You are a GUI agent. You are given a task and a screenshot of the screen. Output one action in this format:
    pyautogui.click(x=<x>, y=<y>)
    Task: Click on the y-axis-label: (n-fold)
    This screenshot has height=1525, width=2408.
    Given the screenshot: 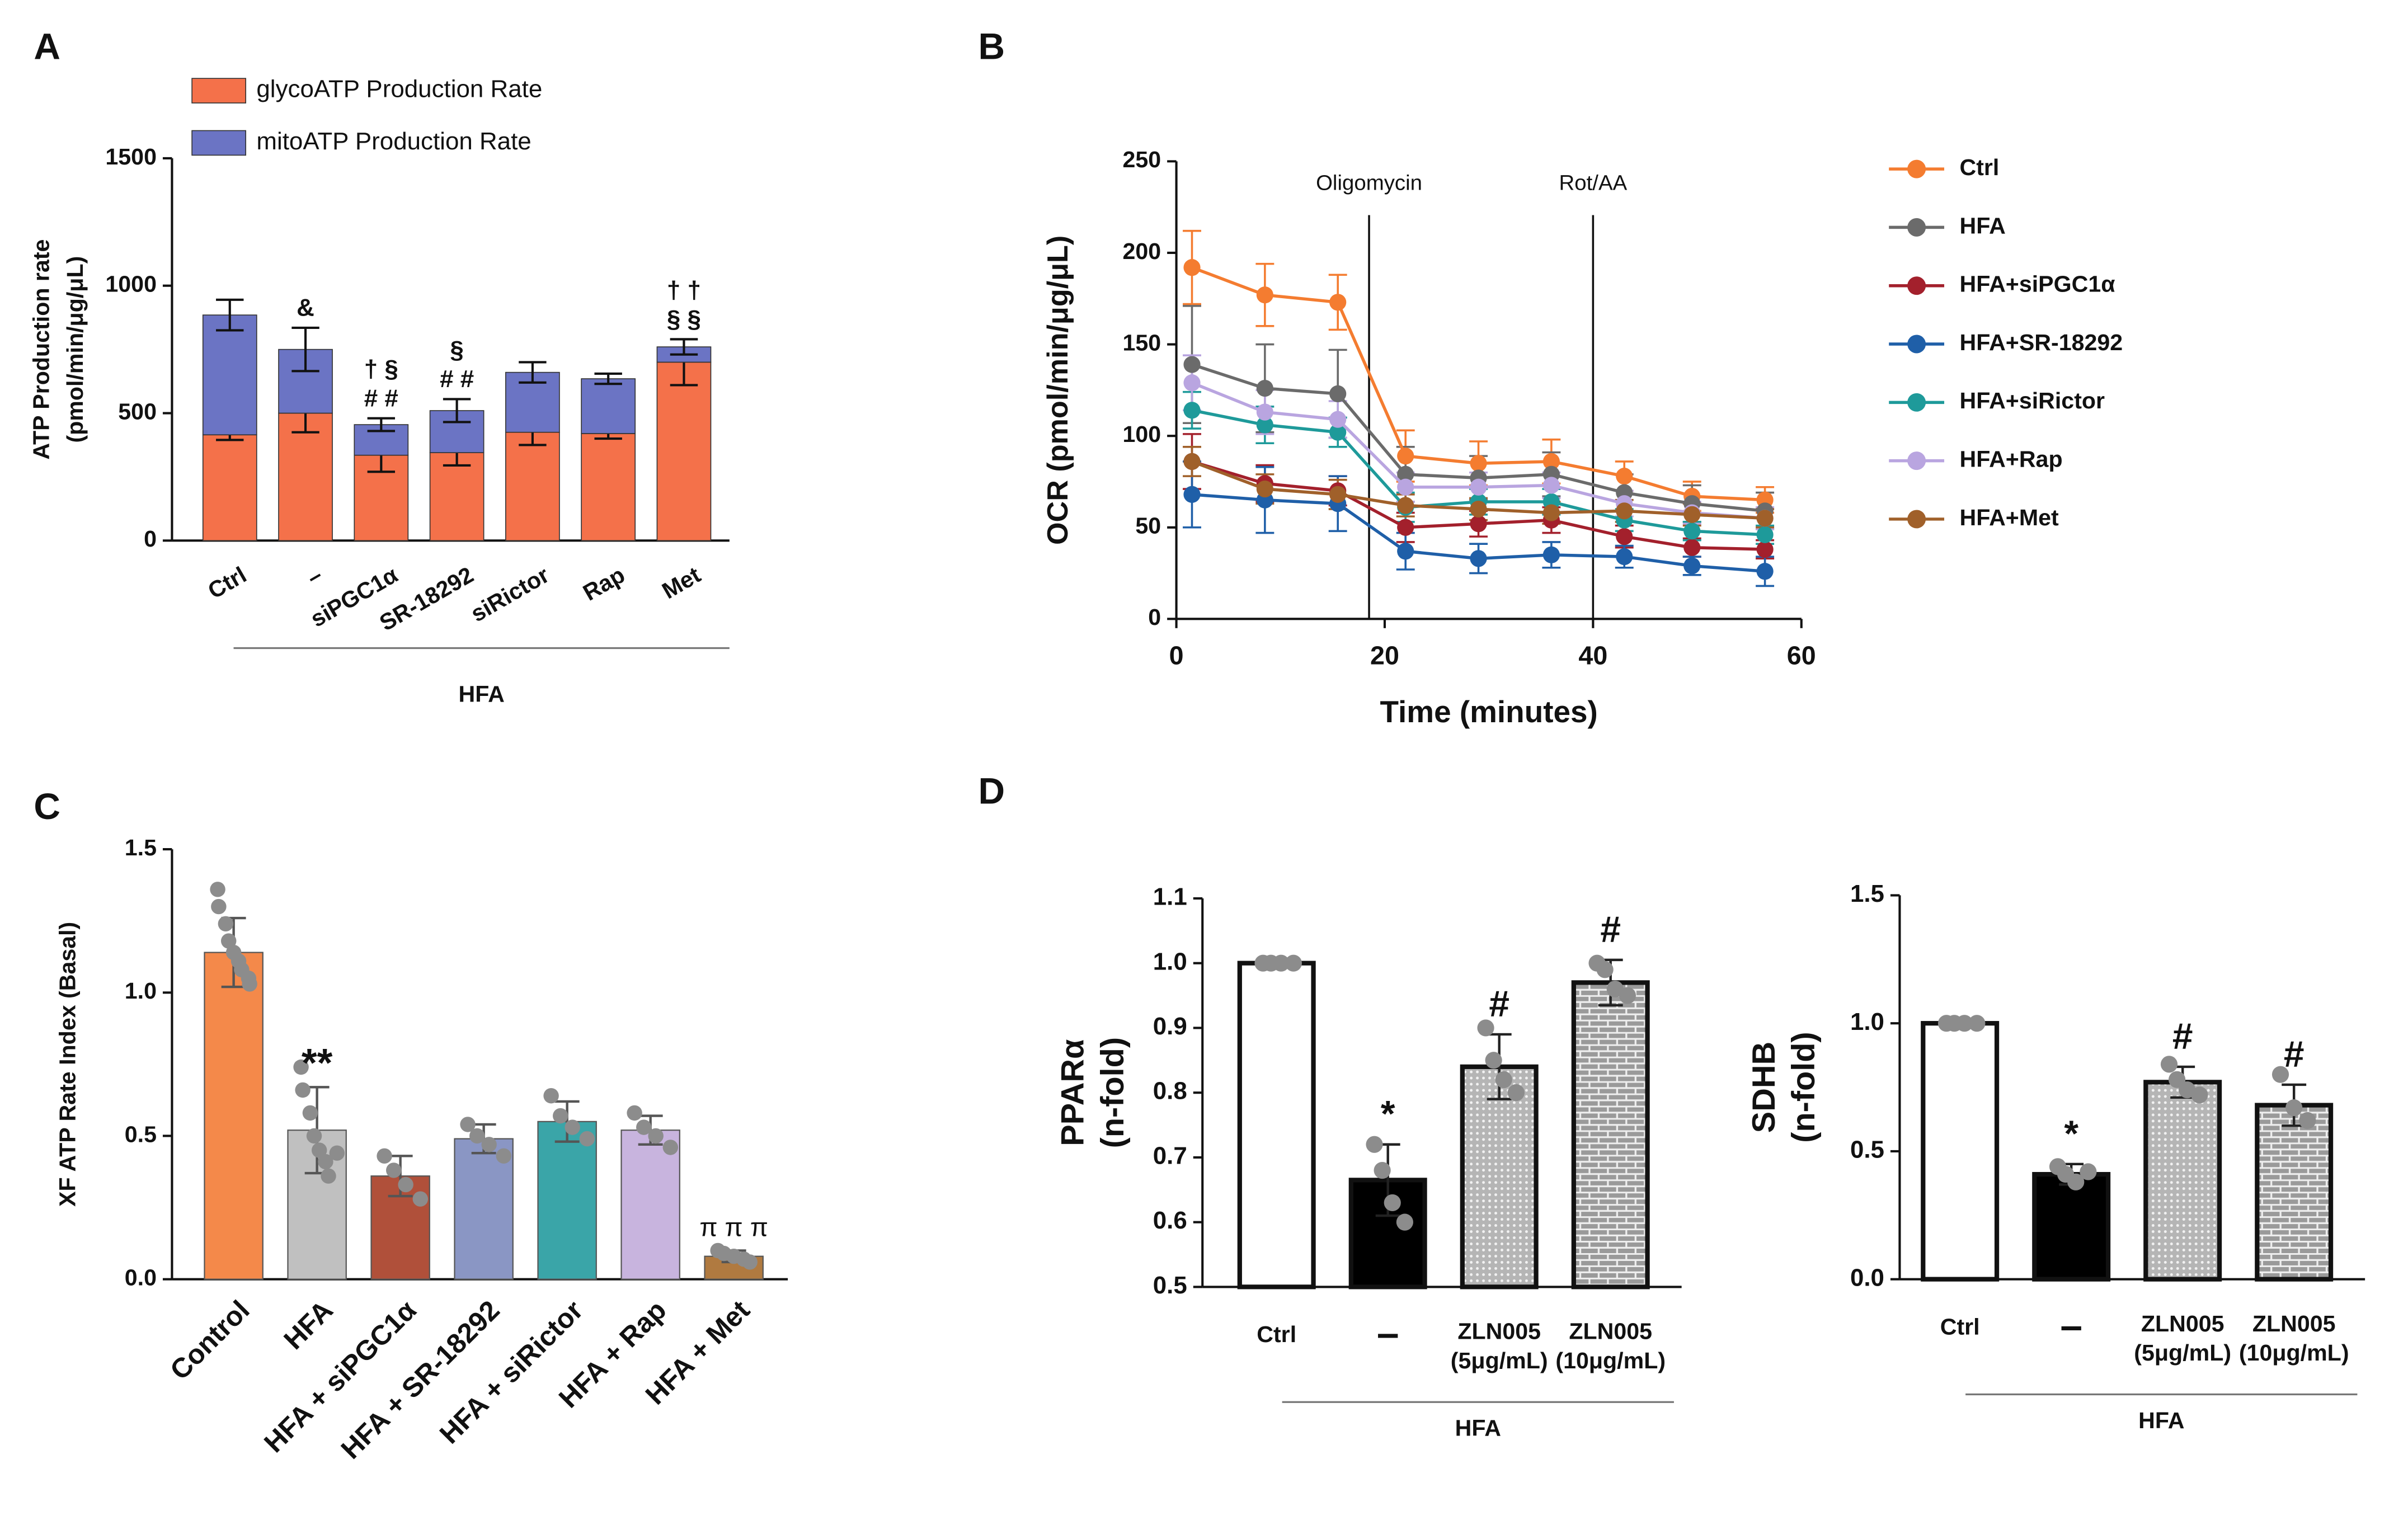 What is the action you would take?
    pyautogui.click(x=1804, y=1087)
    